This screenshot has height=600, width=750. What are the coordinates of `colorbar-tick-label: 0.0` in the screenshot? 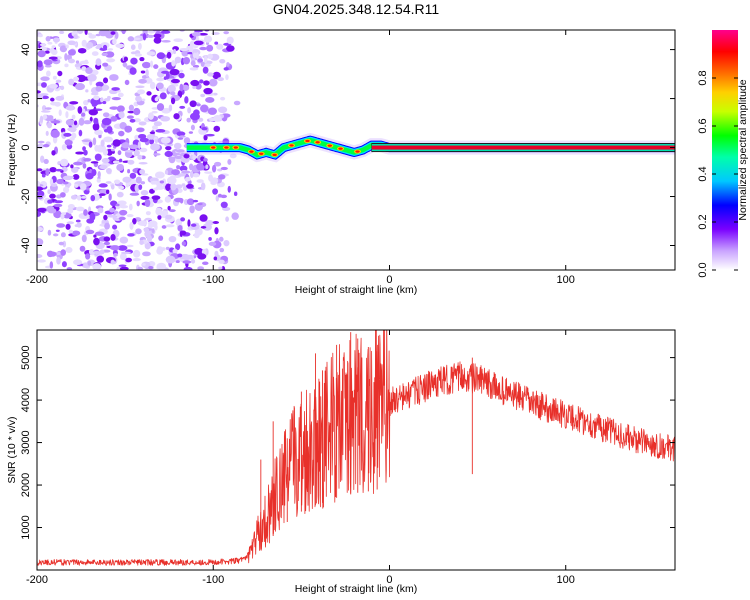 It's located at (703, 269).